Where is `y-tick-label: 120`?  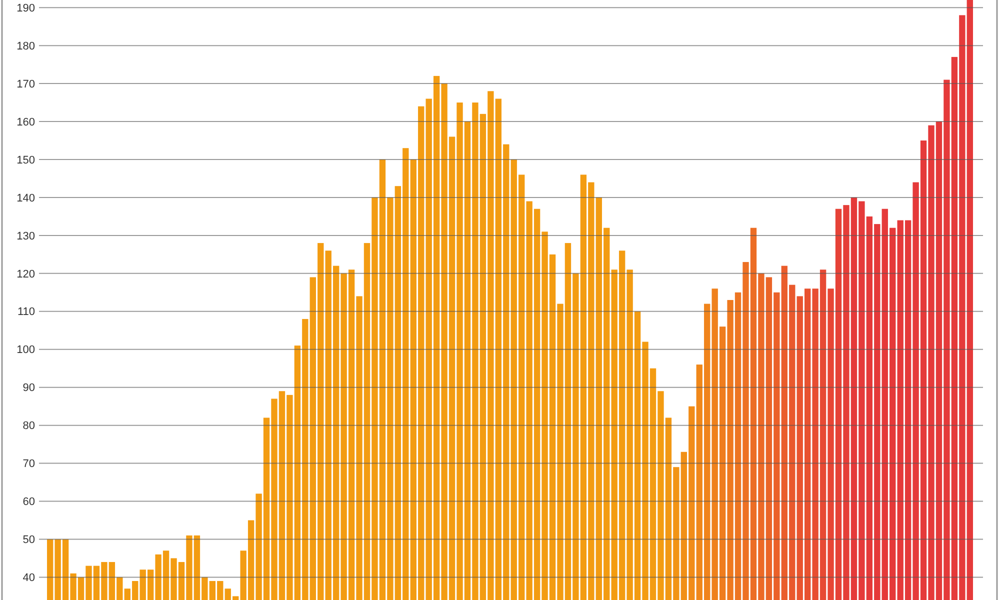 y-tick-label: 120 is located at coordinates (25, 274).